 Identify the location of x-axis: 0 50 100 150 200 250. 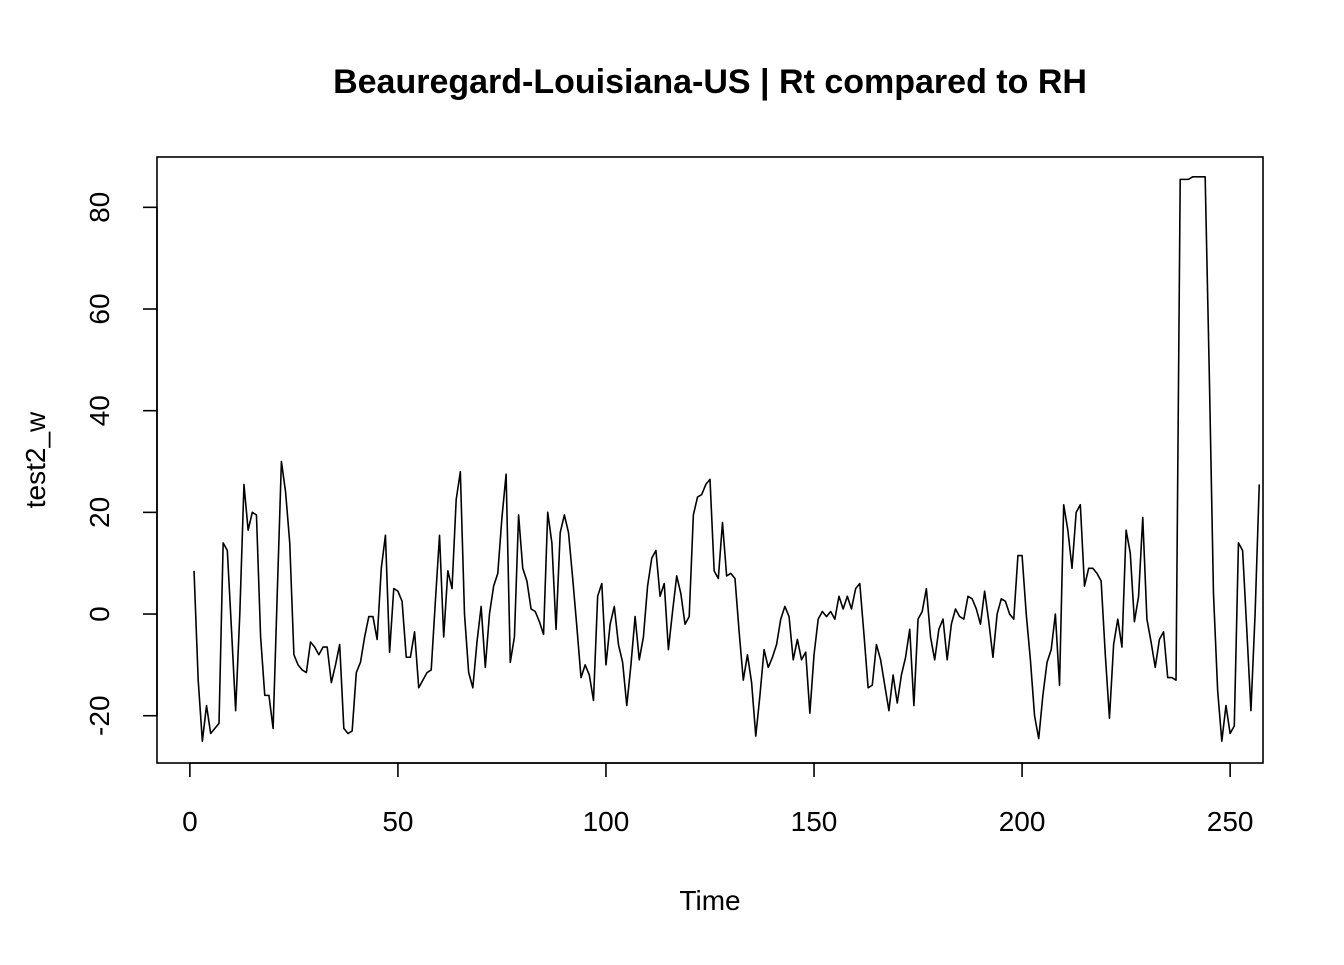
(718, 799).